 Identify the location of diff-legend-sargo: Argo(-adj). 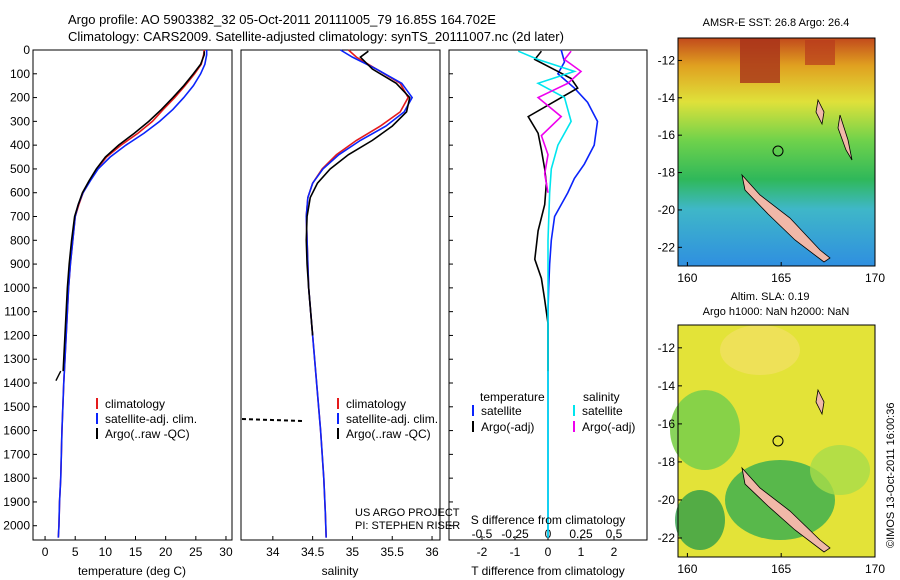
(608, 427).